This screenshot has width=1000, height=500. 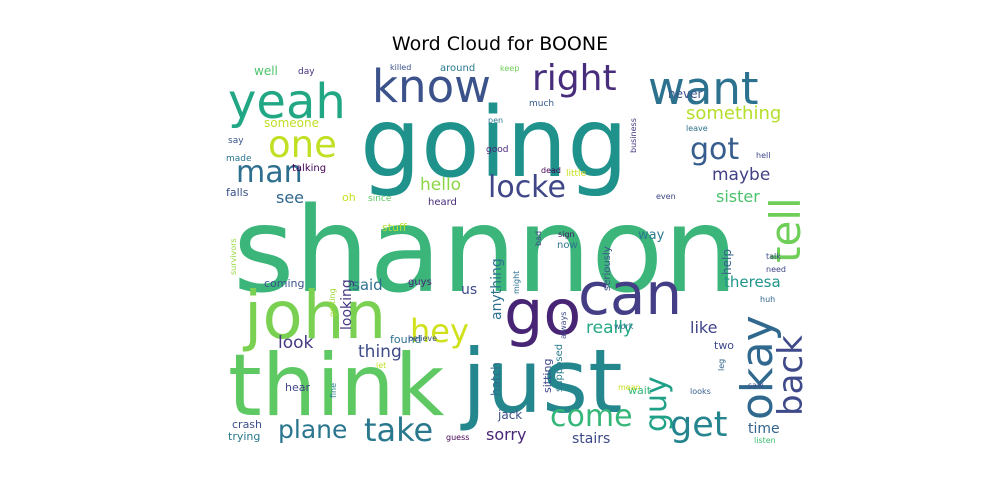 What do you see at coordinates (633, 135) in the screenshot?
I see `word-business: business` at bounding box center [633, 135].